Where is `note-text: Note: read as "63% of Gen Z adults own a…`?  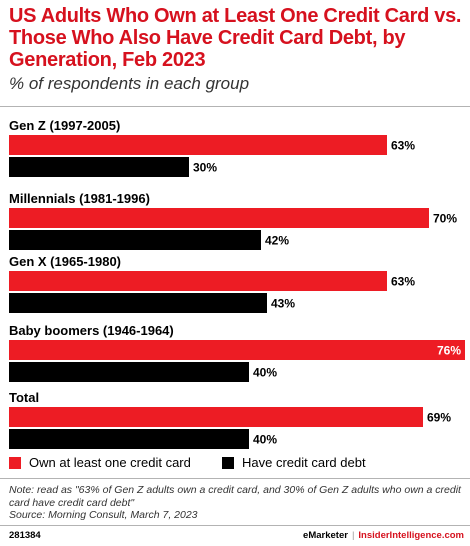 note-text: Note: read as "63% of Gen Z adults own a… is located at coordinates (235, 496).